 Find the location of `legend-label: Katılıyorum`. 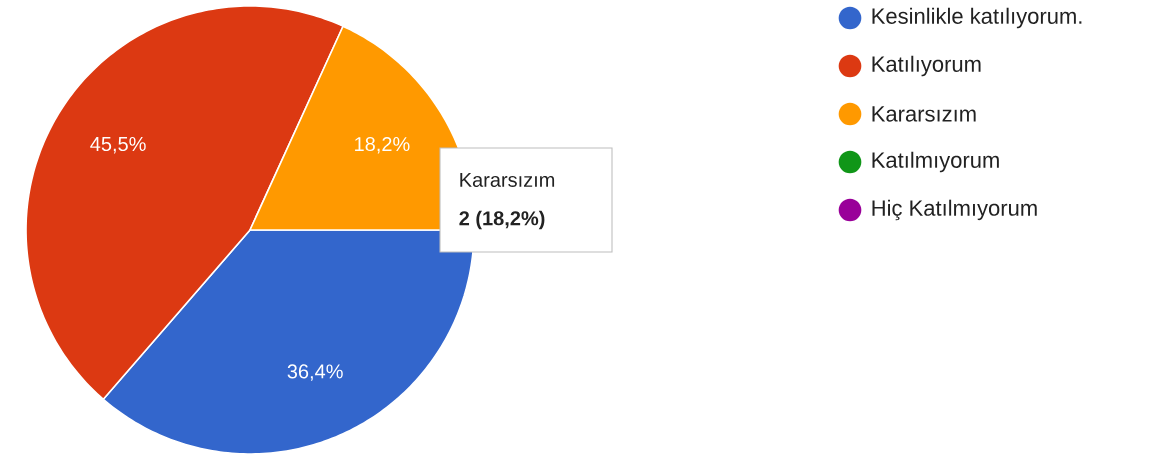

legend-label: Katılıyorum is located at coordinates (926, 66).